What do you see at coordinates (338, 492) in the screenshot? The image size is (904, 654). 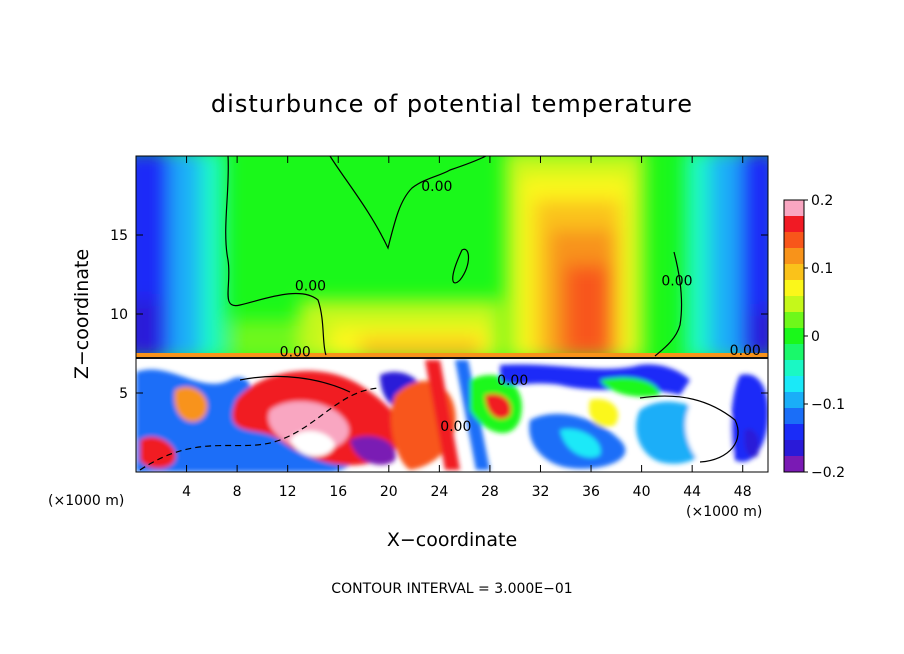 I see `x-tick-label: 16` at bounding box center [338, 492].